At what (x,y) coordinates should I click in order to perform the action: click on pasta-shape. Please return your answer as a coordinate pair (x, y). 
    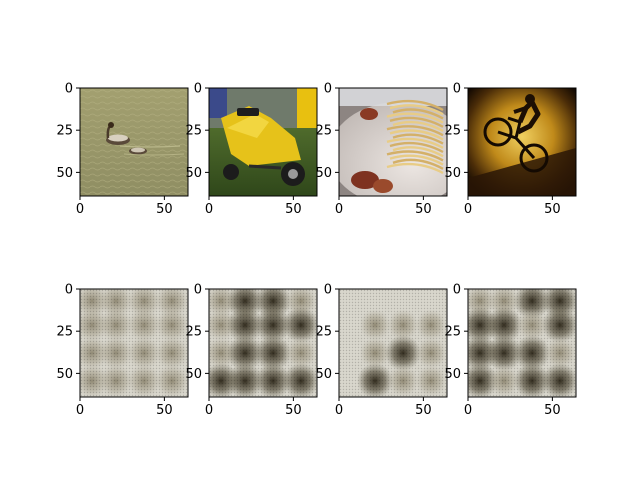
    Looking at the image, I should click on (397, 146).